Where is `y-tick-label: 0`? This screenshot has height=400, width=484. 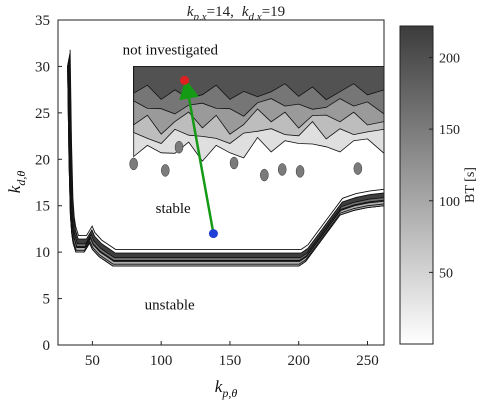 y-tick-label: 0 is located at coordinates (47, 346).